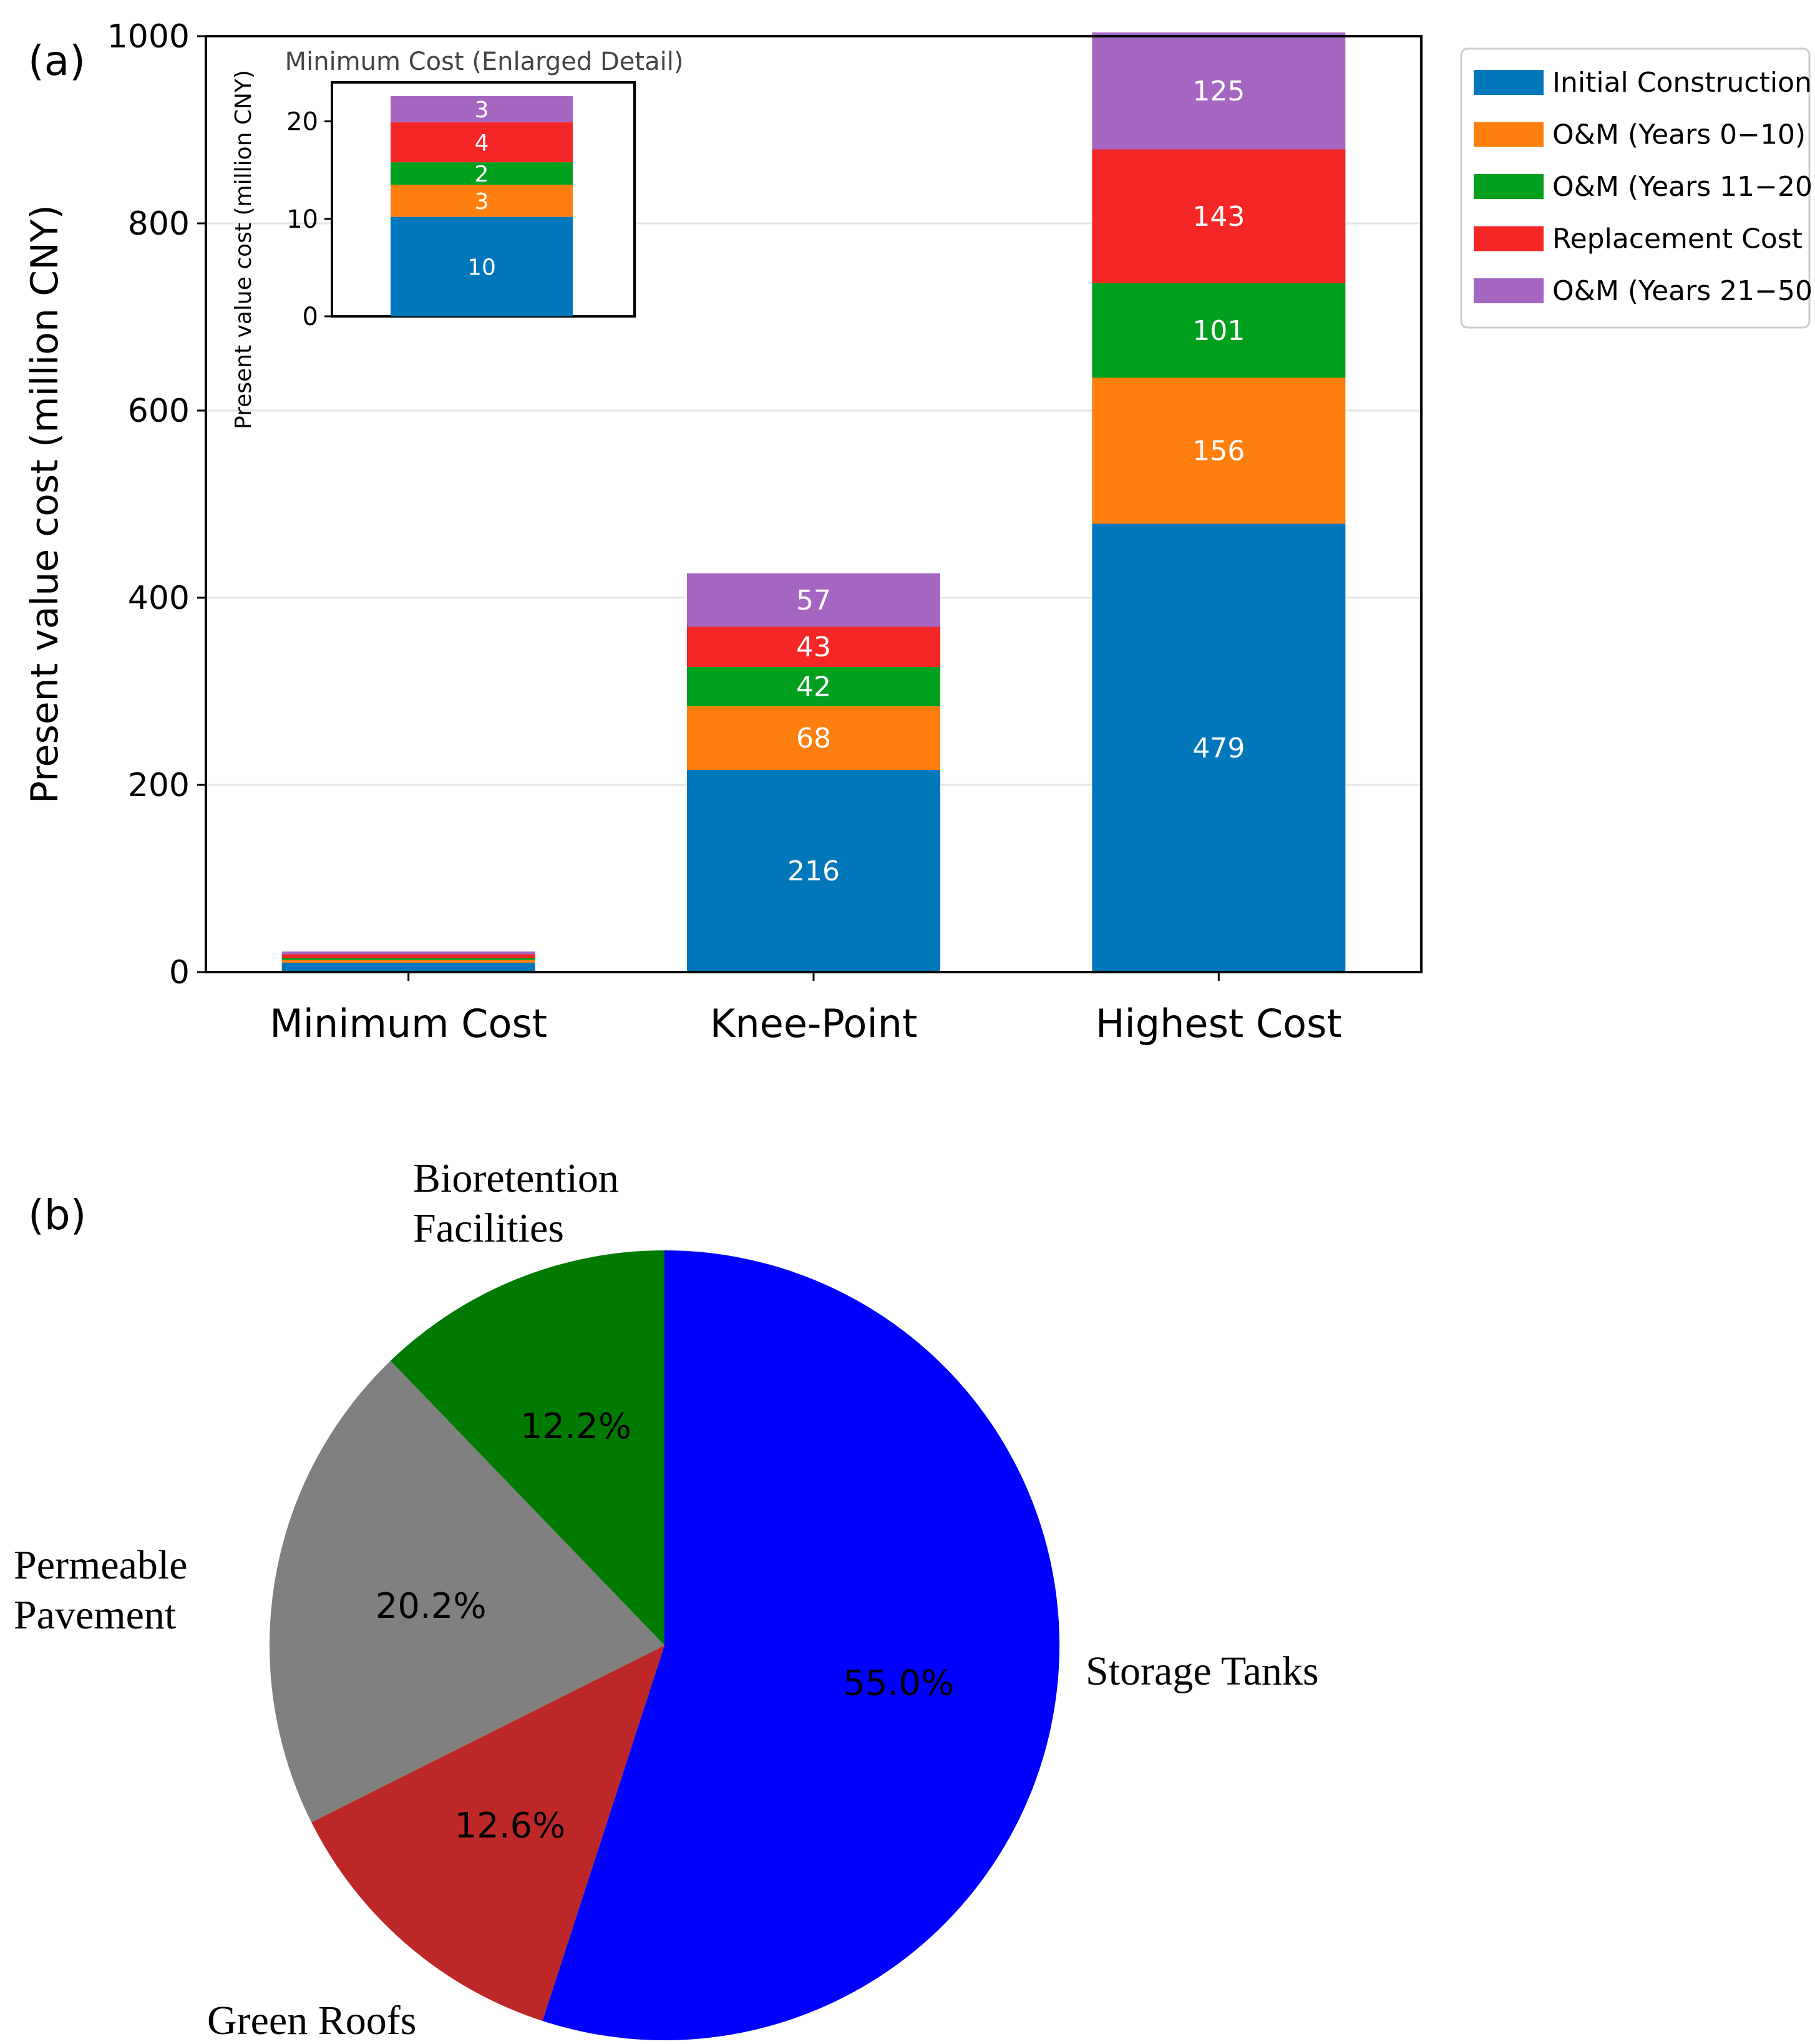 The width and height of the screenshot is (1815, 2044). Describe the element at coordinates (179, 972) in the screenshot. I see `y-tick-label: 0` at that location.